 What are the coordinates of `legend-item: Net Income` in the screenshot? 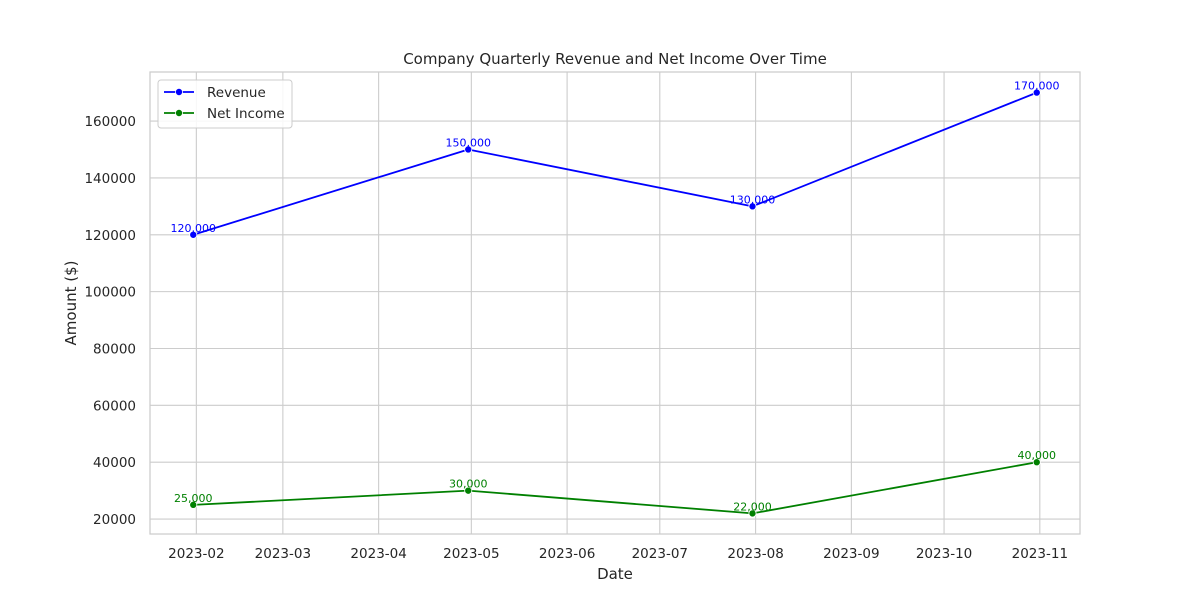 It's located at (224, 114).